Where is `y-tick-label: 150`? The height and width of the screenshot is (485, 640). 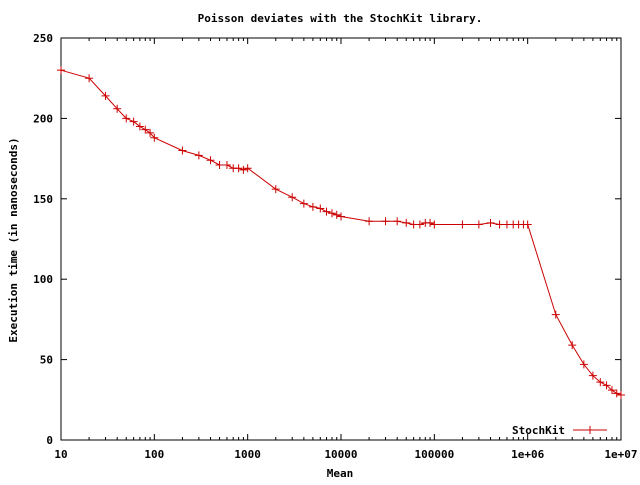 y-tick-label: 150 is located at coordinates (43, 199).